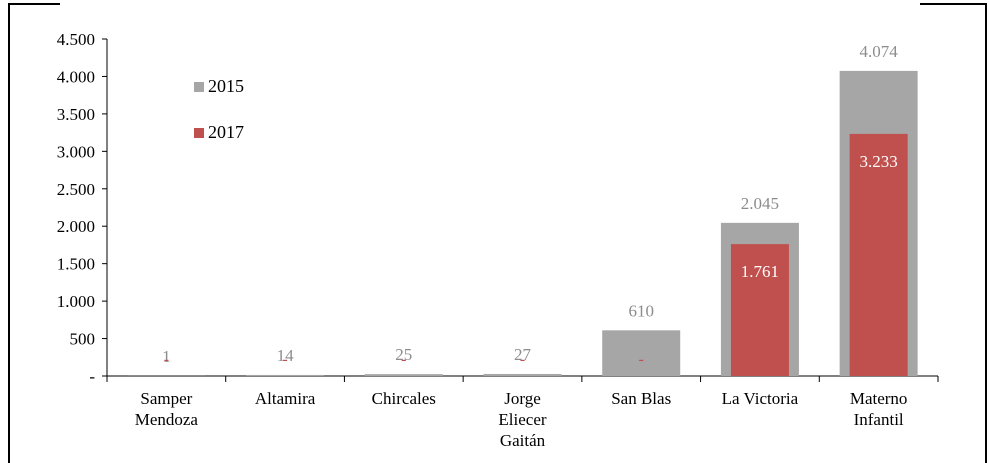  Describe the element at coordinates (226, 132) in the screenshot. I see `legend-label-2017: 2017` at that location.